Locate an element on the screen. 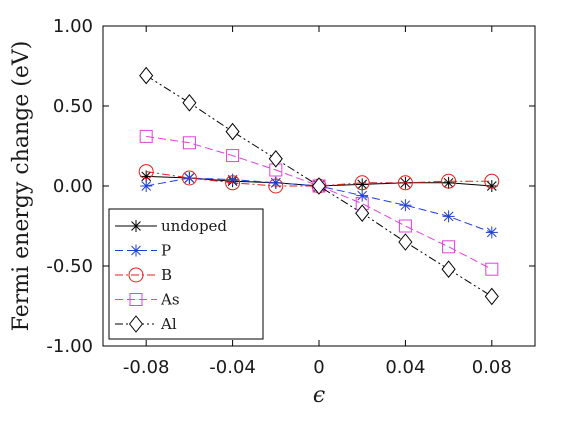 The image size is (581, 421). x-axis-title: ϵ is located at coordinates (319, 395).